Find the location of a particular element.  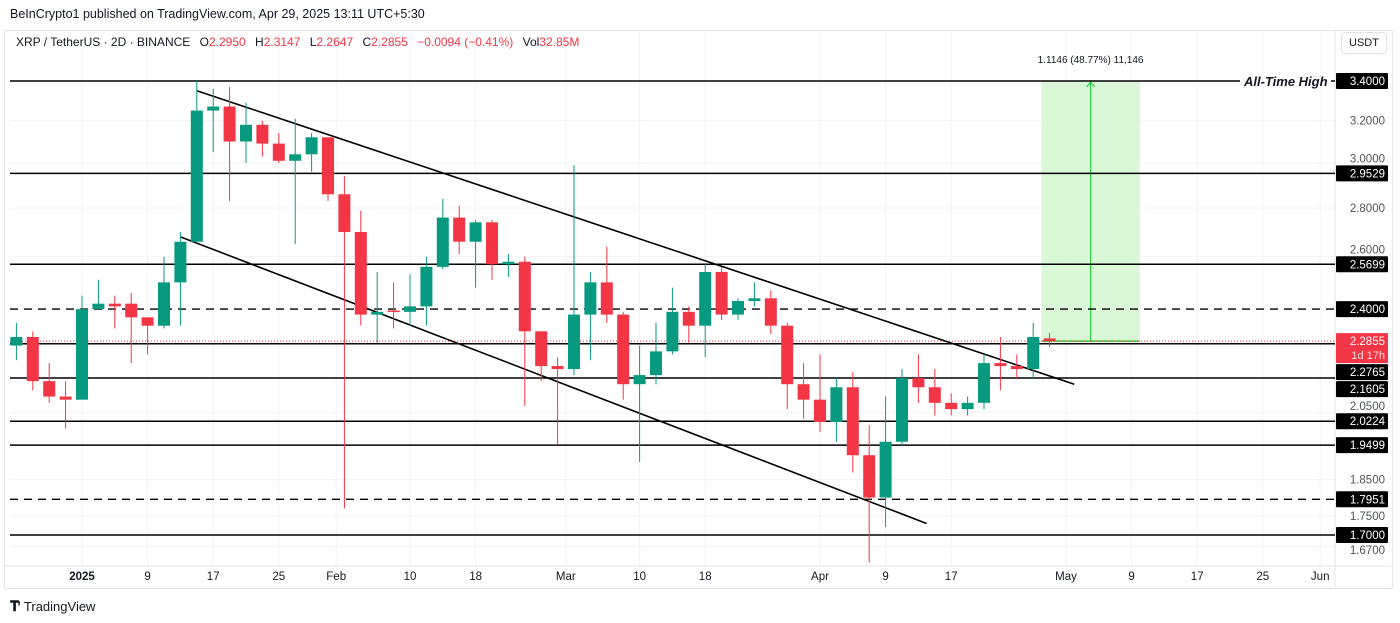

time-tick-label: Mar is located at coordinates (566, 577).